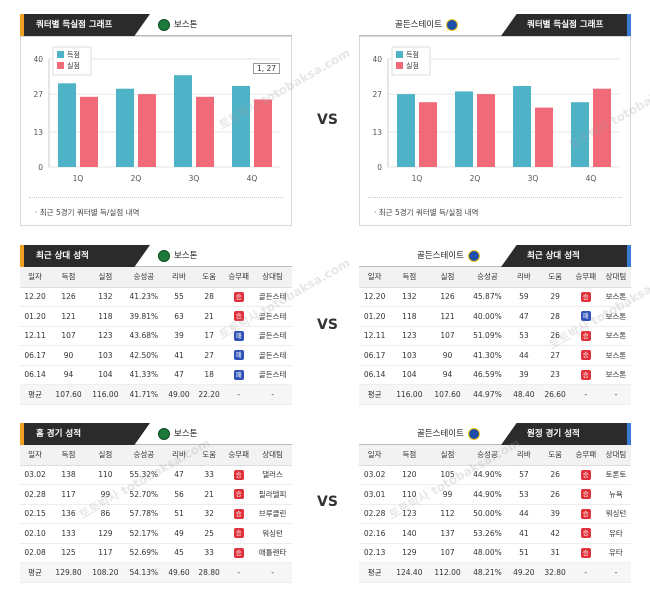 The width and height of the screenshot is (650, 589). I want to click on x-tick-label: 4Q, so click(252, 178).